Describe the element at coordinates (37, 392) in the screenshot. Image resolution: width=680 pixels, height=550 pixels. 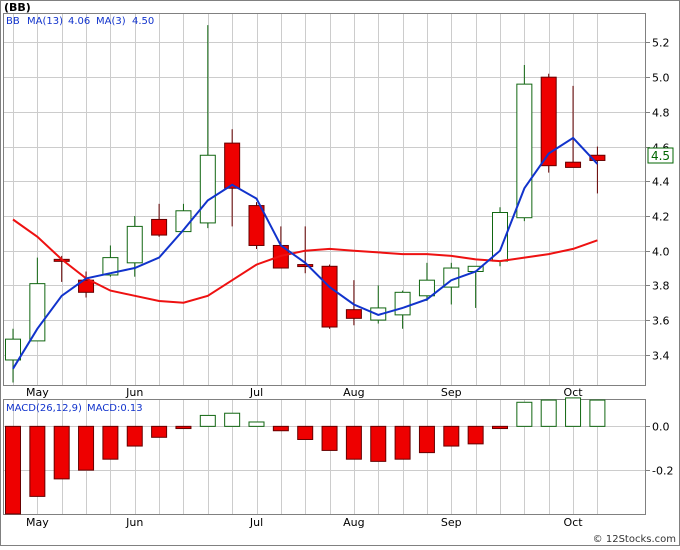
I see `x-tick-label: May` at that location.